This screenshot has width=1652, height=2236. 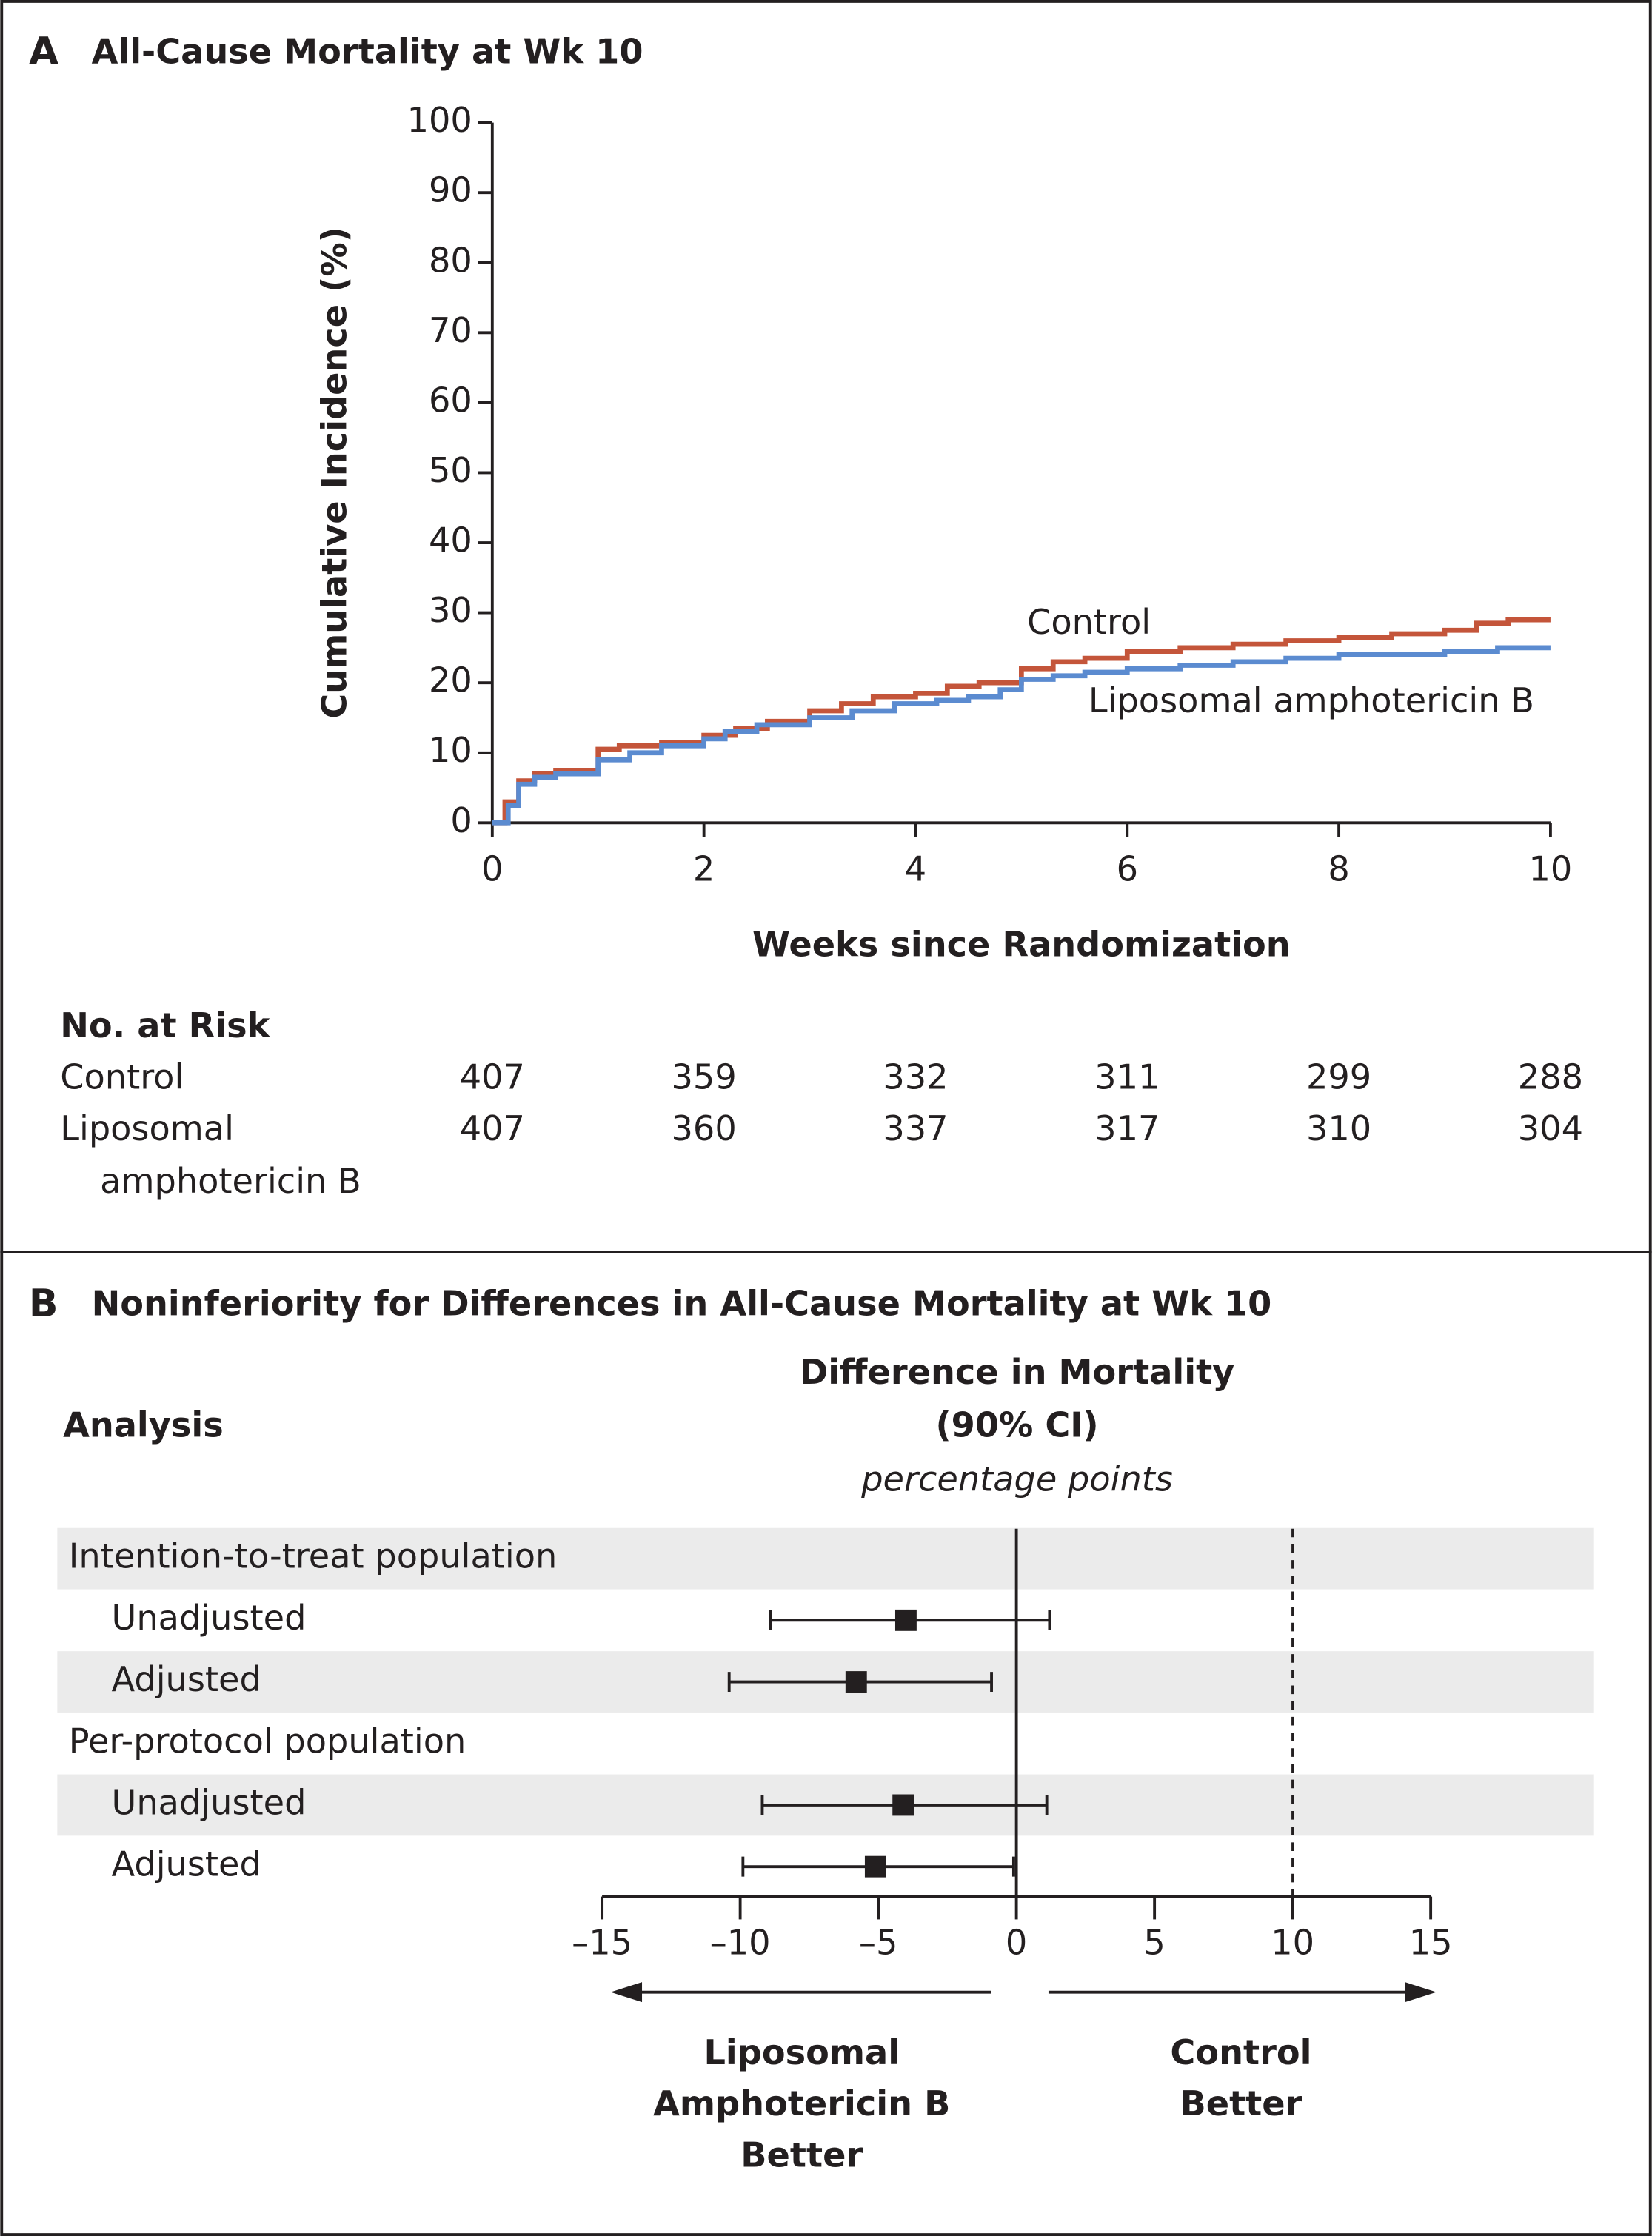 What do you see at coordinates (43, 52) in the screenshot?
I see `panel-letter: A` at bounding box center [43, 52].